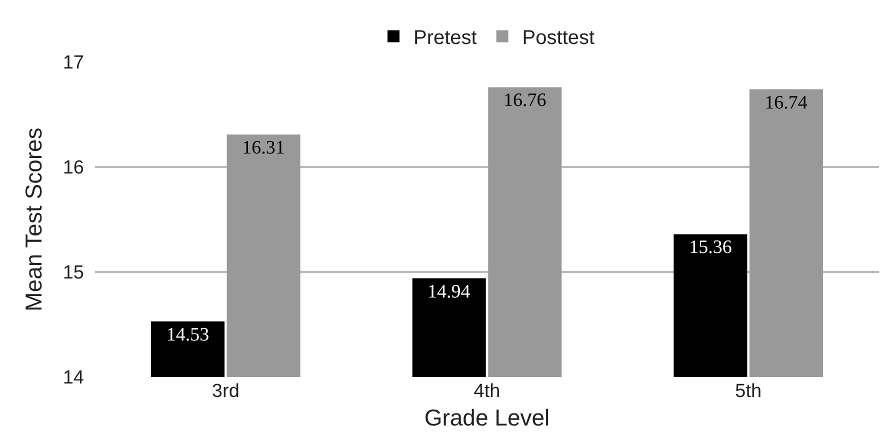 The image size is (891, 445). I want to click on legend-label: Pretest, so click(446, 38).